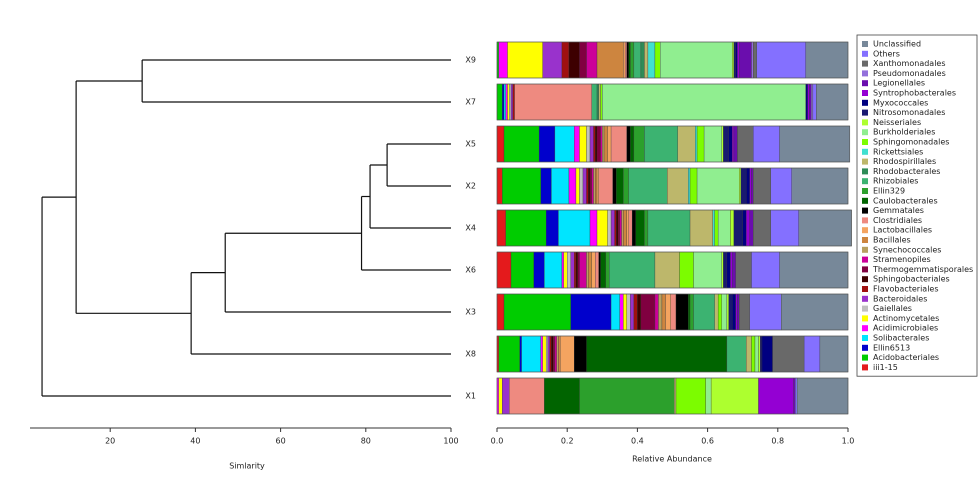  What do you see at coordinates (897, 44) in the screenshot?
I see `legend-label: Unclassified` at bounding box center [897, 44].